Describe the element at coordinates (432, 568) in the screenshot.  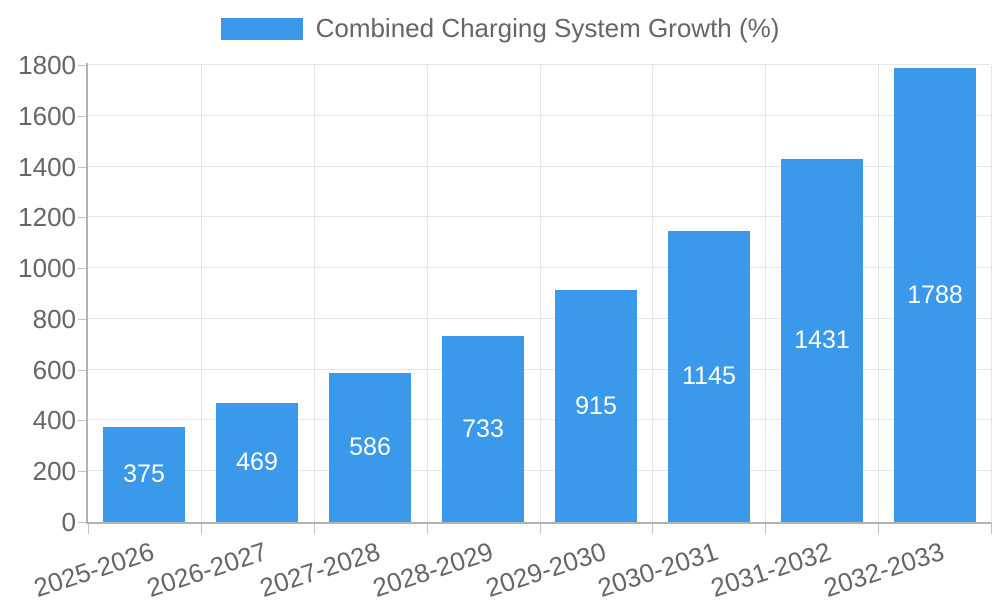
I see `x-axis-tick-label: 2028-2029` at that location.